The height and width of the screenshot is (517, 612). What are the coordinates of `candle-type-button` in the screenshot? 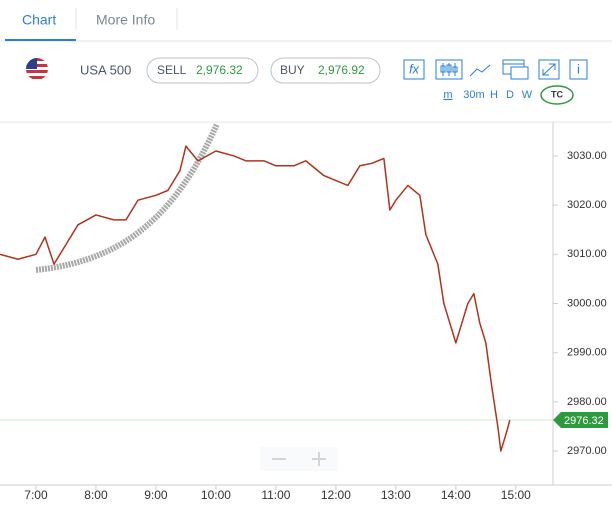 It's located at (449, 69).